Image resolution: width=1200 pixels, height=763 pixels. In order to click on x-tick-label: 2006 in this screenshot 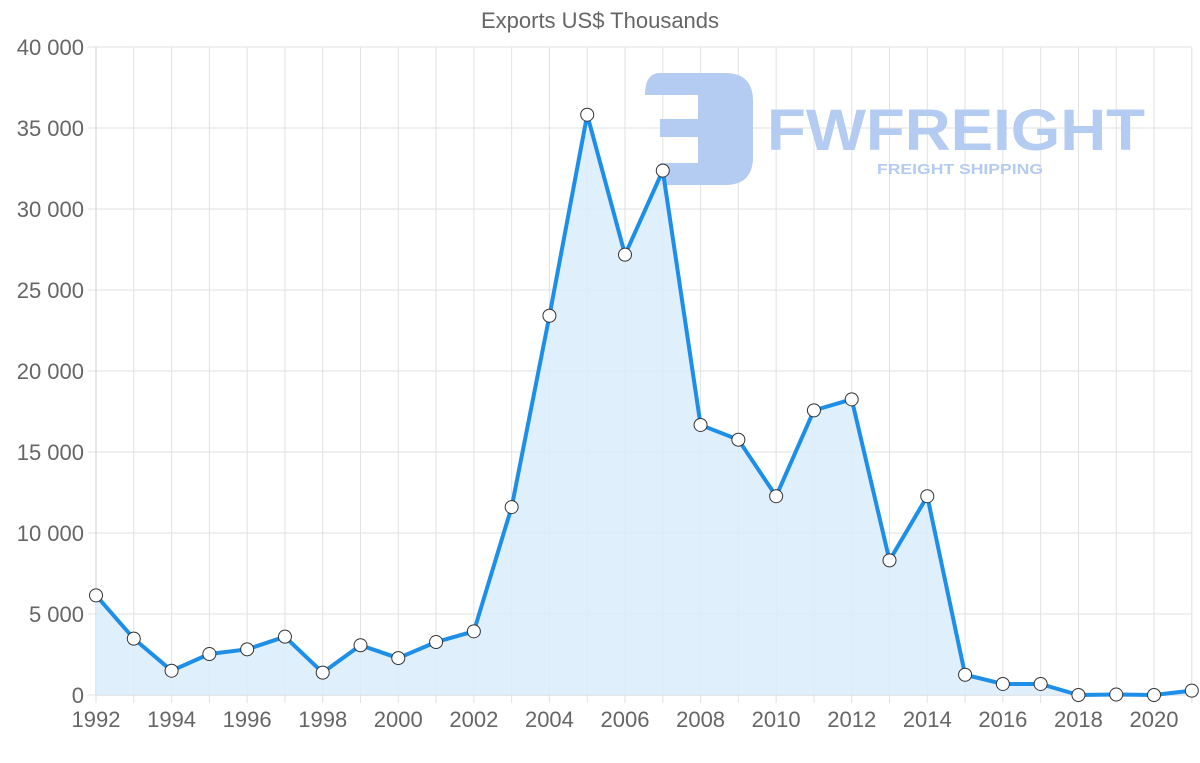, I will do `click(625, 719)`.